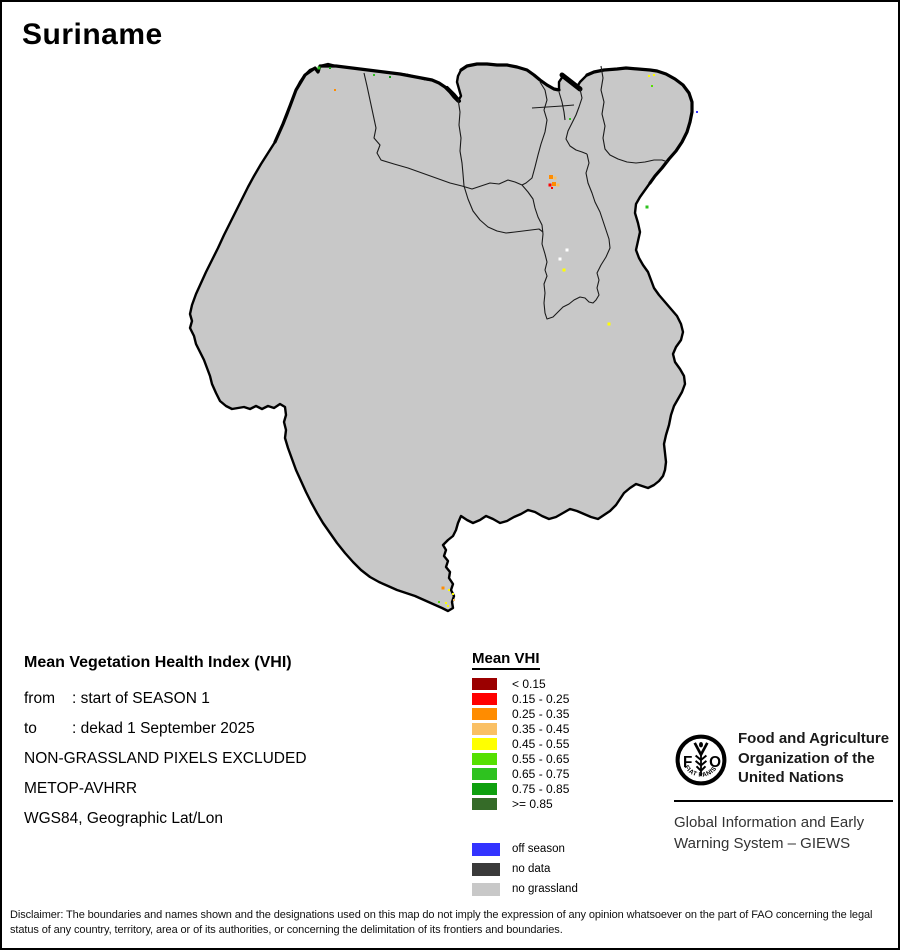  Describe the element at coordinates (571, 82) in the screenshot. I see `river-mouth-mark` at that location.